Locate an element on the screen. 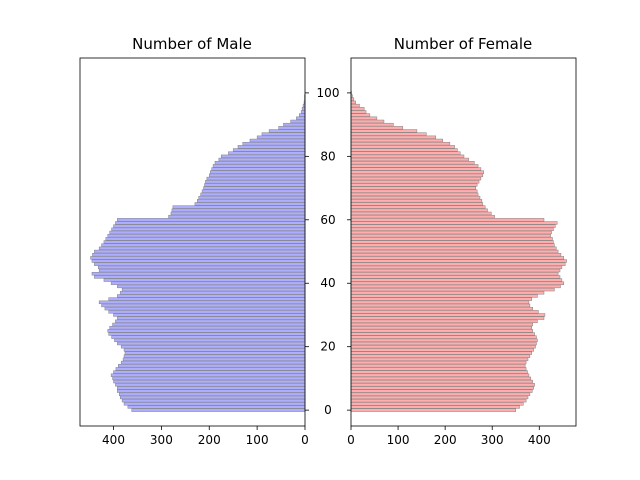 This screenshot has width=640, height=480. y-tick-label: 80 is located at coordinates (327, 156).